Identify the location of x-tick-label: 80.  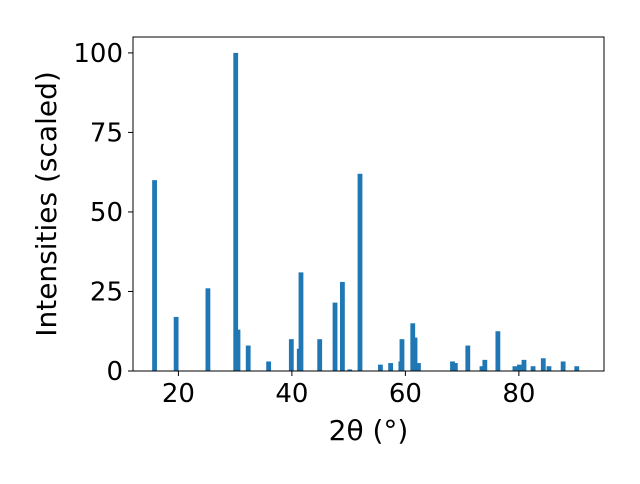
(518, 394).